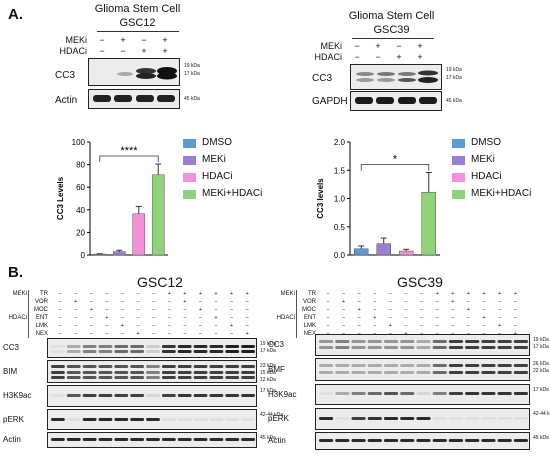 The width and height of the screenshot is (550, 458). I want to click on gsc39-chart-bar-dmso, so click(361, 252).